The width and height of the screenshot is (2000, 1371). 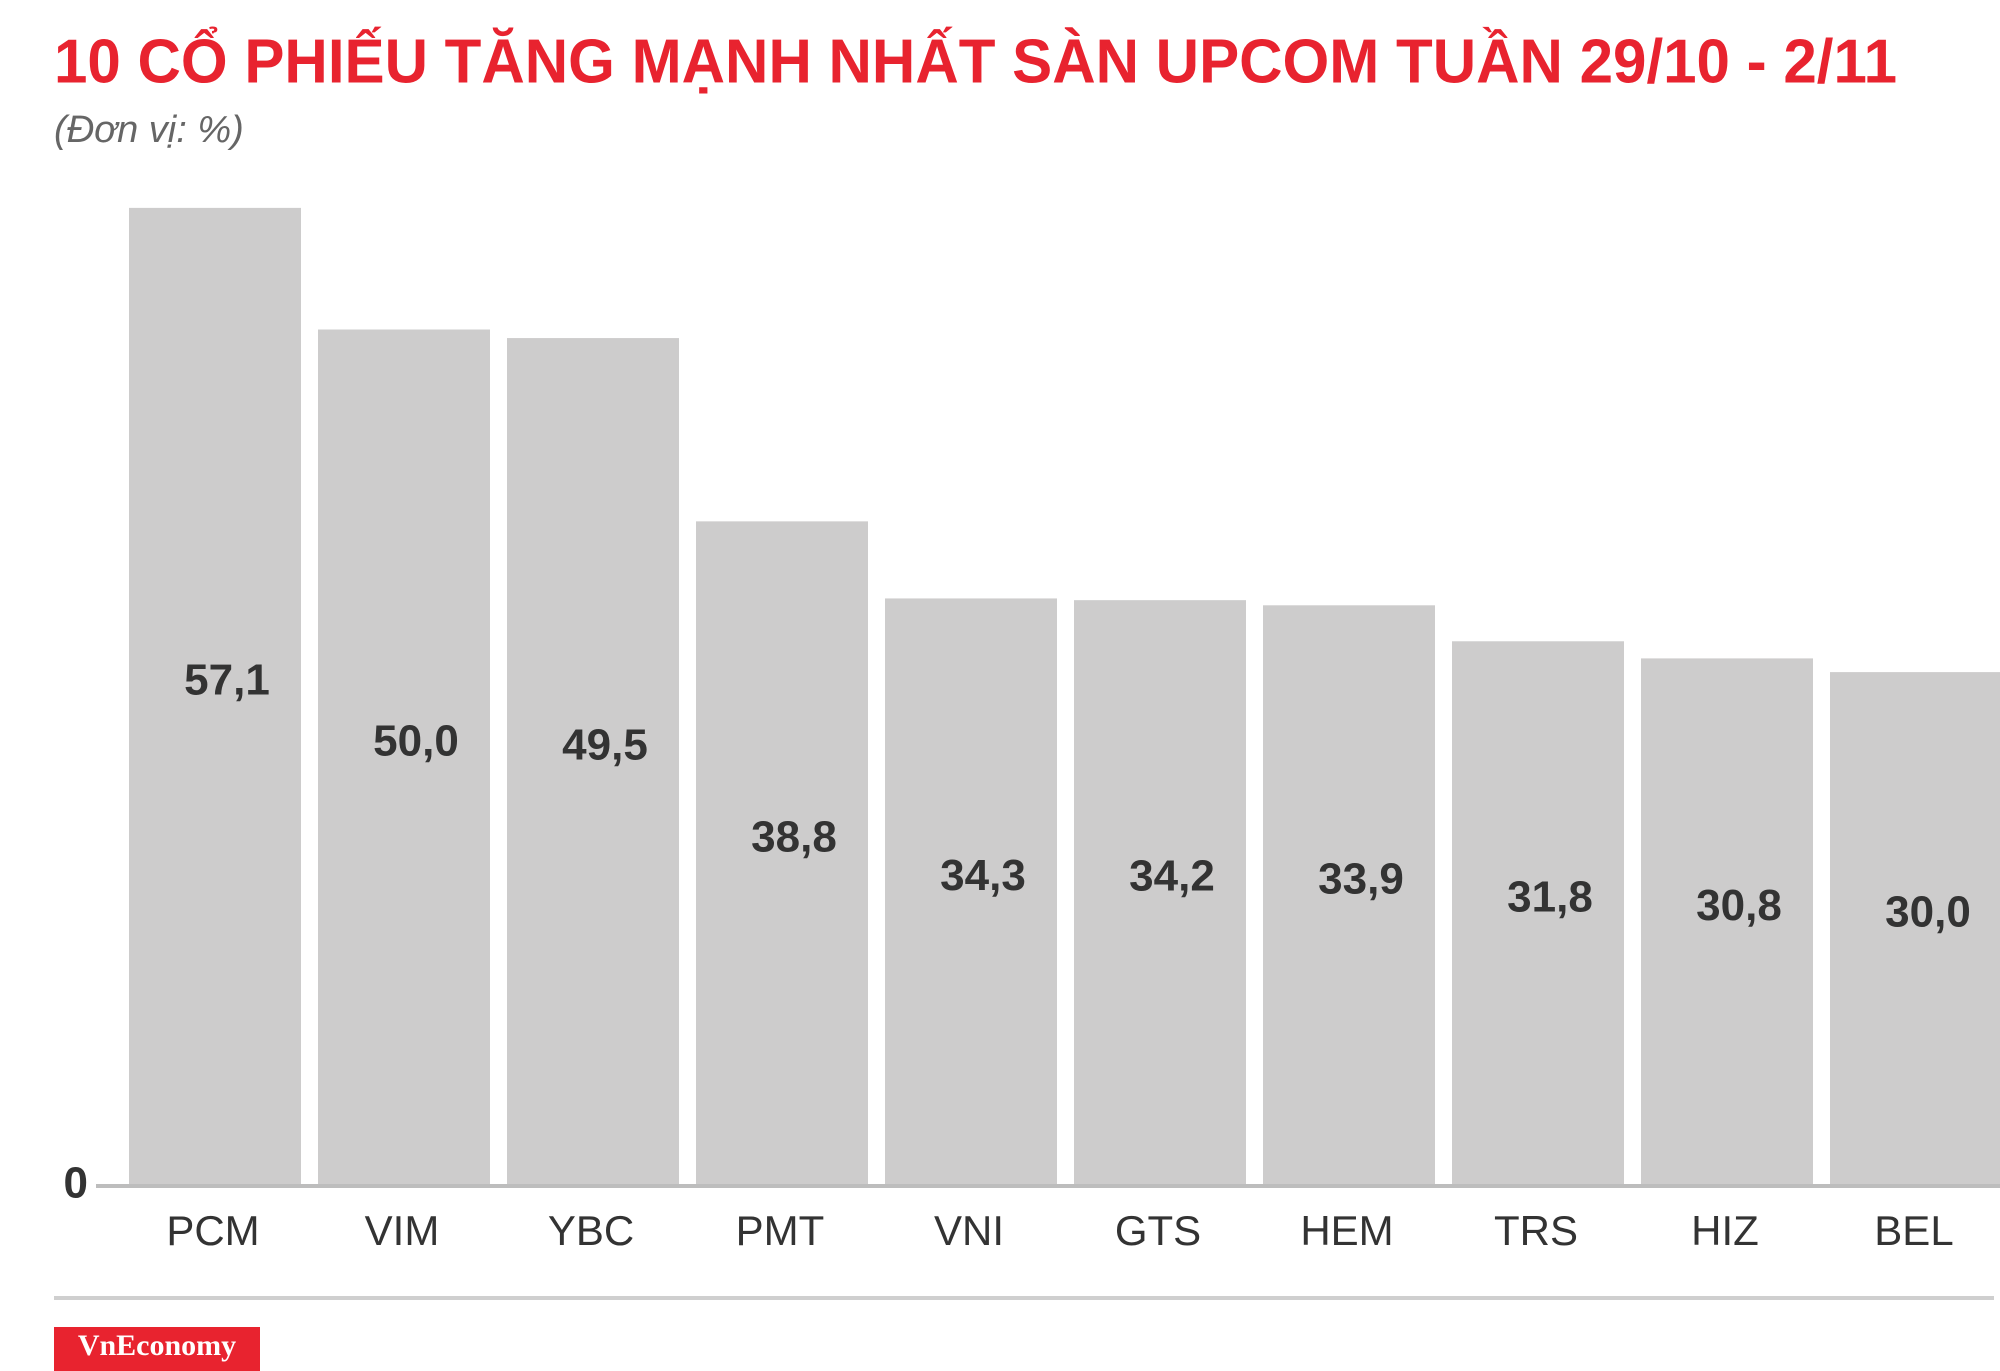 What do you see at coordinates (1536, 1230) in the screenshot?
I see `x-tick-label: TRS` at bounding box center [1536, 1230].